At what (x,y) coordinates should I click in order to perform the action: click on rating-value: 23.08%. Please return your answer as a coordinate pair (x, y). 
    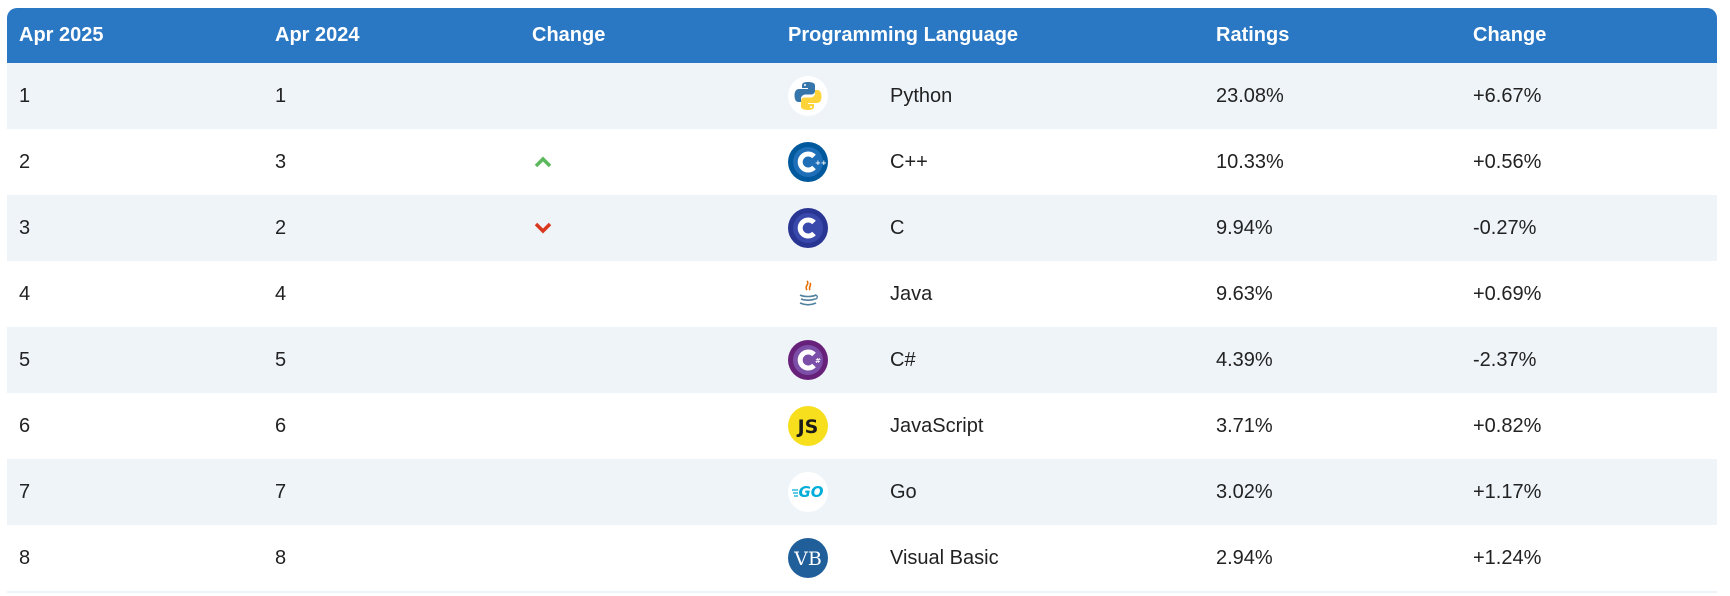
    Looking at the image, I should click on (1250, 95).